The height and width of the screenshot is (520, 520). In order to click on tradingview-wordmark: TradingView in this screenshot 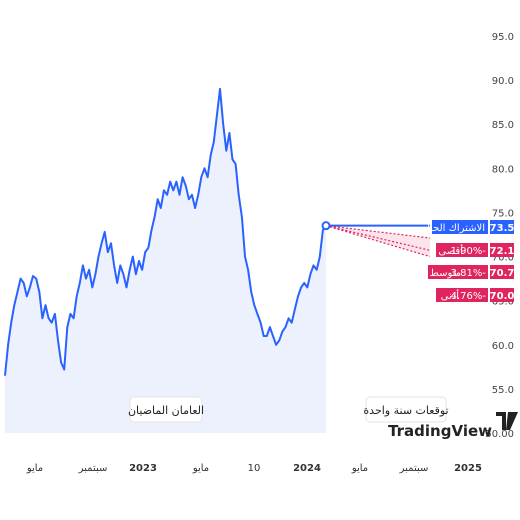, I will do `click(440, 431)`.